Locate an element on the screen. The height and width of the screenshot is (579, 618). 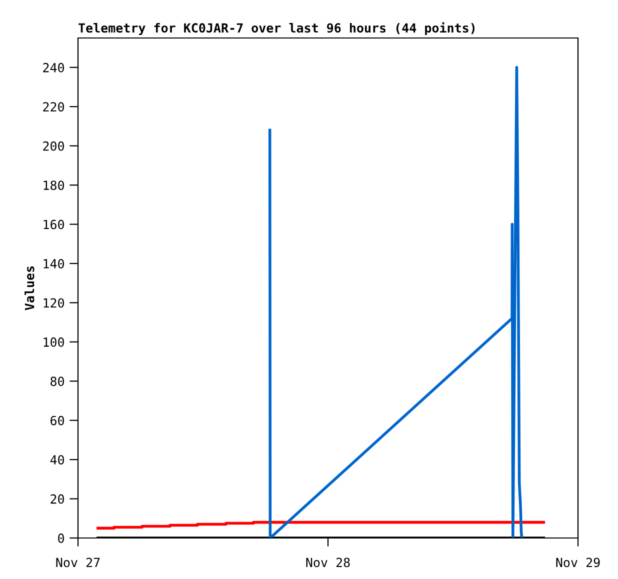
y-axis-title: Values is located at coordinates (29, 288).